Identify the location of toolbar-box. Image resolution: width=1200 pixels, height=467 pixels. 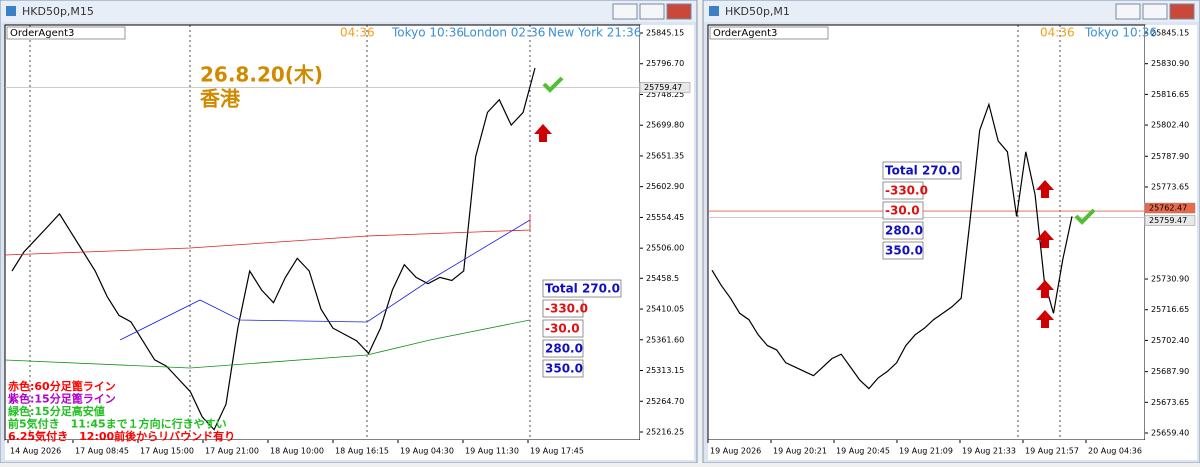
(769, 33).